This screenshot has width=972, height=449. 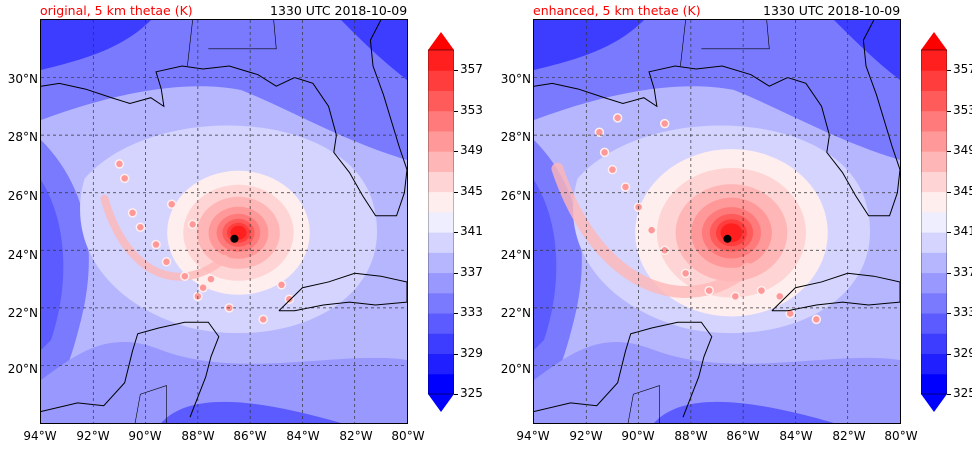 What do you see at coordinates (471, 352) in the screenshot?
I see `colorbar-tick-label: 329` at bounding box center [471, 352].